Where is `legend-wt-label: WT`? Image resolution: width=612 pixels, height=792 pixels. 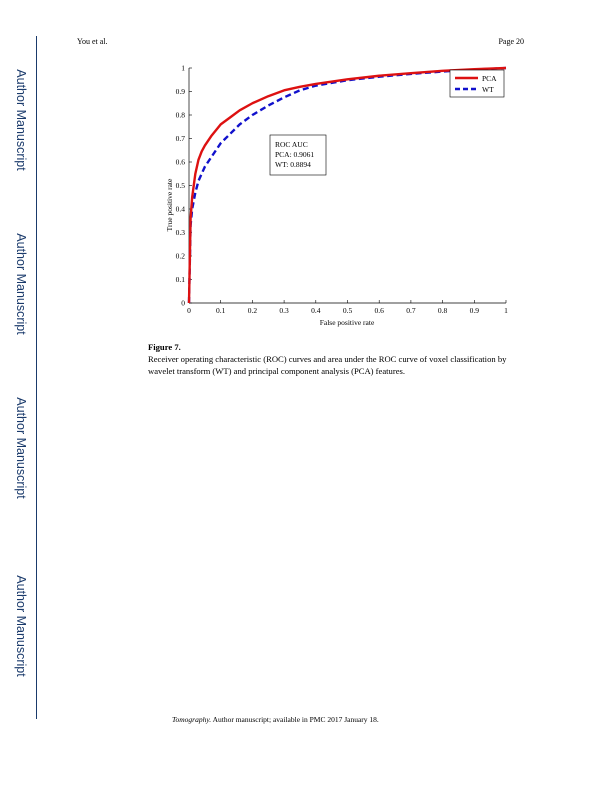
legend-wt-label: WT is located at coordinates (488, 89).